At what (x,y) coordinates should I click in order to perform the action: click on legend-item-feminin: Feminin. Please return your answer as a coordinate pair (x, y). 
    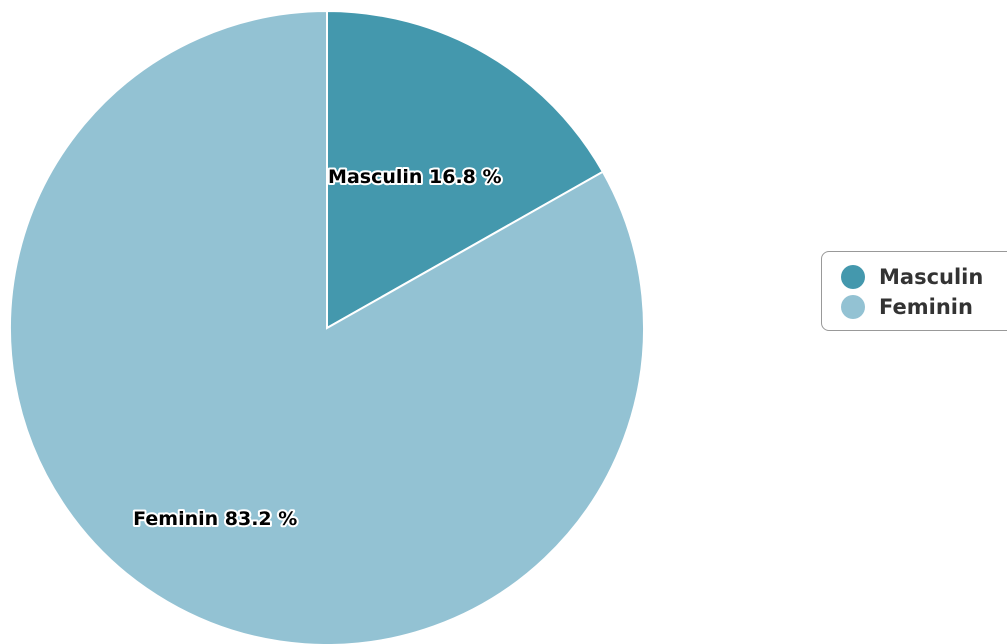
    Looking at the image, I should click on (907, 307).